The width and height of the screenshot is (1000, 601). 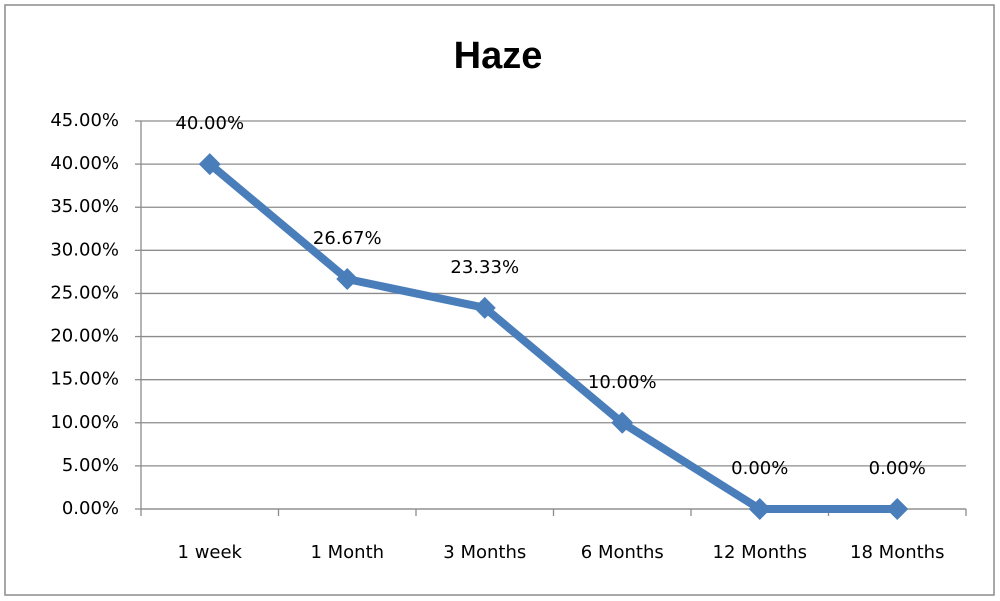 What do you see at coordinates (622, 552) in the screenshot?
I see `x-tick-label: 6 Months` at bounding box center [622, 552].